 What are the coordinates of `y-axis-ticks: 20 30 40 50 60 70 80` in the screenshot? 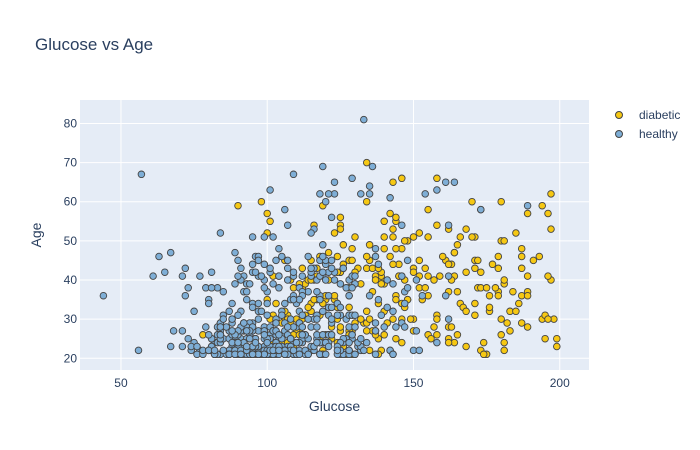 It's located at (71, 240).